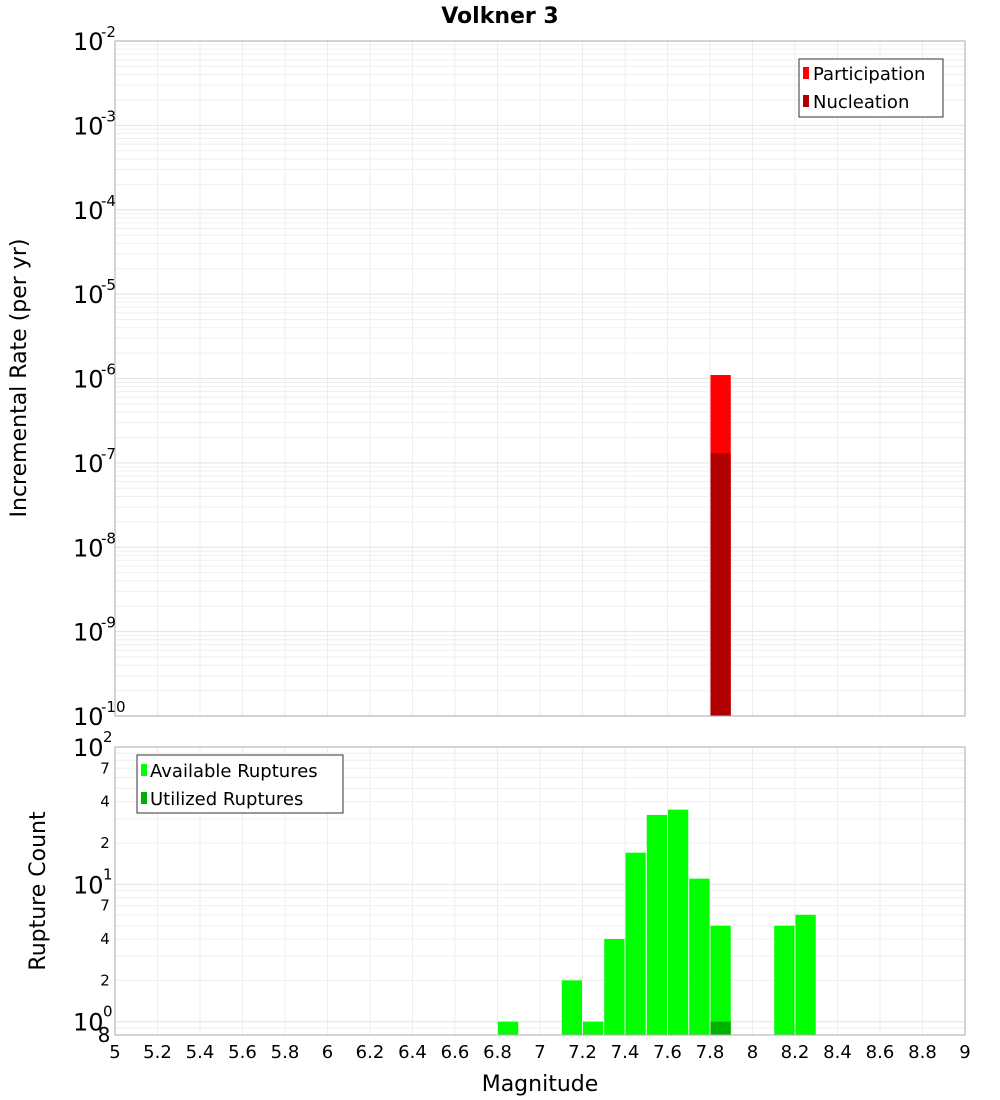 The height and width of the screenshot is (1100, 1000). What do you see at coordinates (108, 285) in the screenshot?
I see `top-y-tick-exponent: -5` at bounding box center [108, 285].